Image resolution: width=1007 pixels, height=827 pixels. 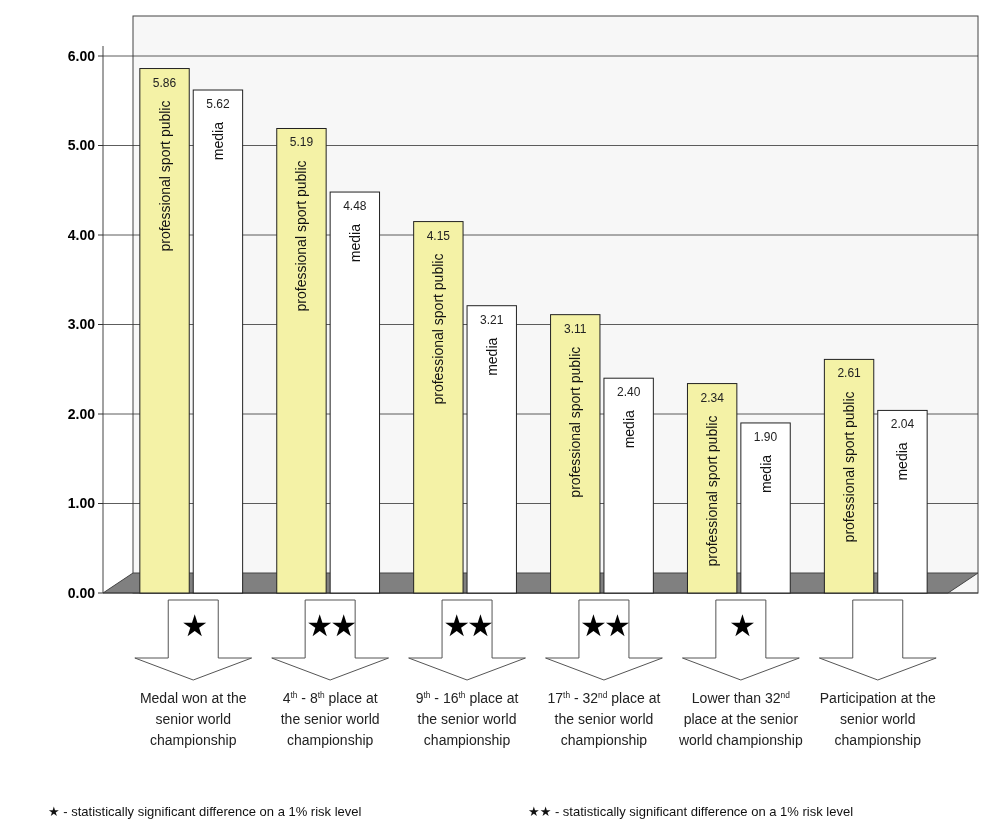 I want to click on y-tick-label: 0.00, so click(x=81, y=592).